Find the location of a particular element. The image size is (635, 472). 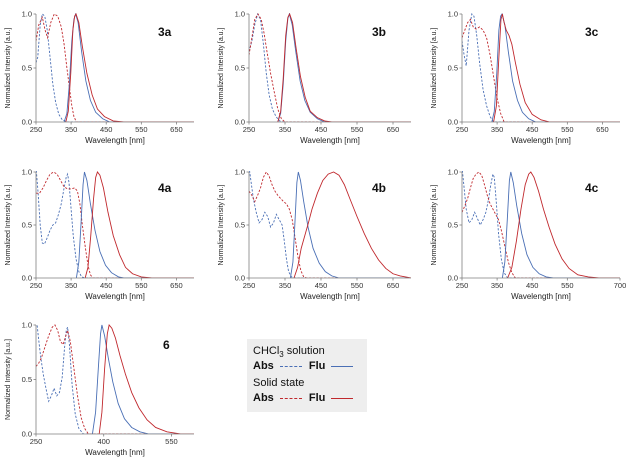

series-line-4c-blue-dashed is located at coordinates (541, 224).